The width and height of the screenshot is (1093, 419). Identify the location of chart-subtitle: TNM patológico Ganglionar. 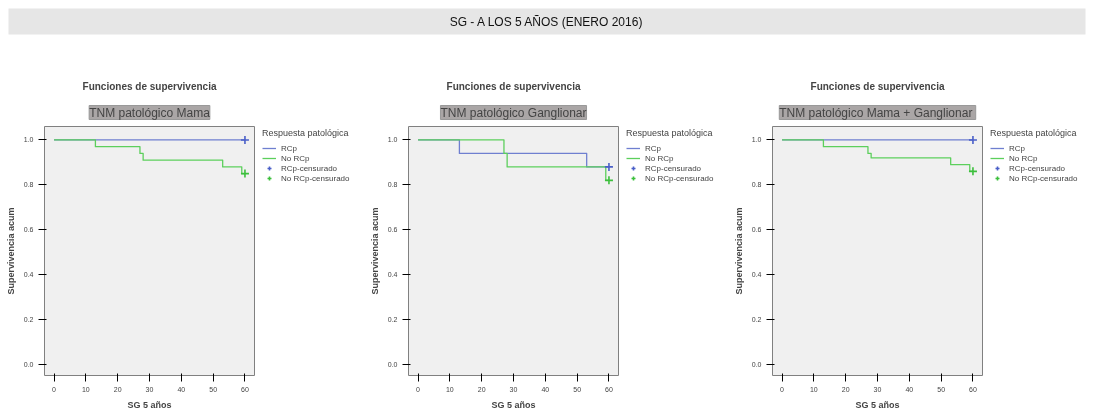
(513, 112).